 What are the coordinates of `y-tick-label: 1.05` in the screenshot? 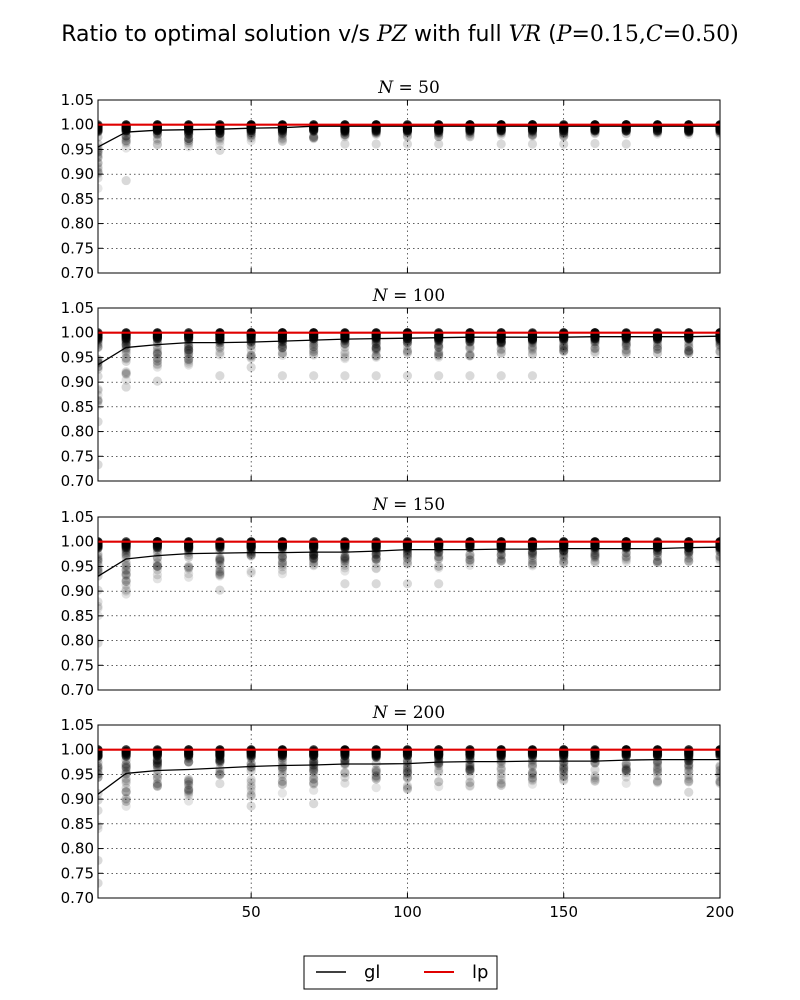 It's located at (77, 308).